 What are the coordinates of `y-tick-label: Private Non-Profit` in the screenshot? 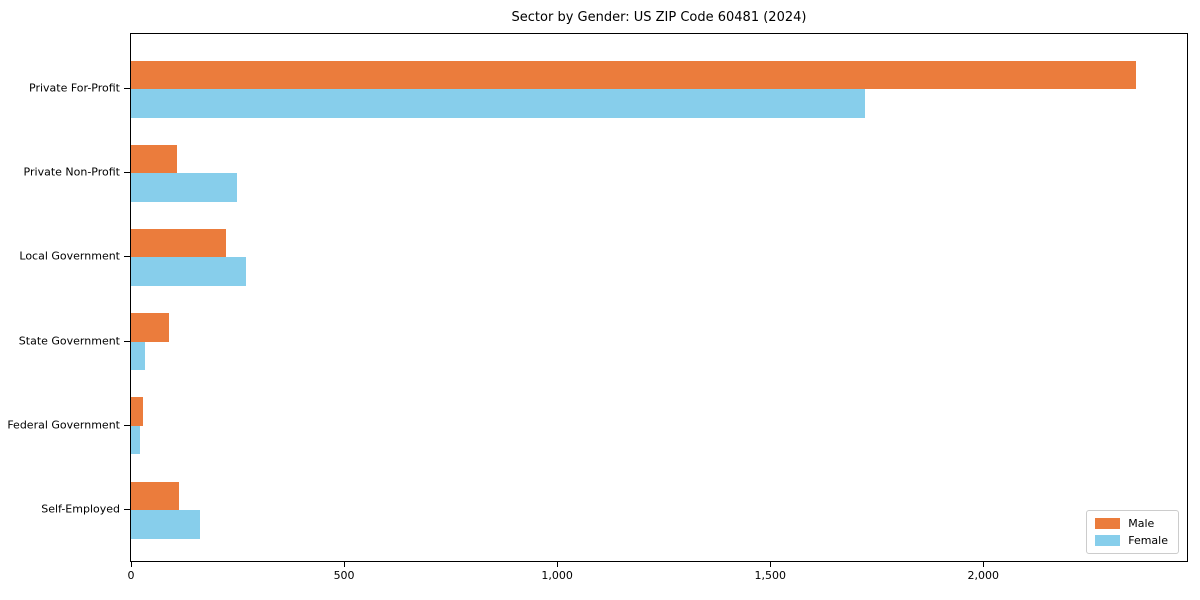 It's located at (71, 172).